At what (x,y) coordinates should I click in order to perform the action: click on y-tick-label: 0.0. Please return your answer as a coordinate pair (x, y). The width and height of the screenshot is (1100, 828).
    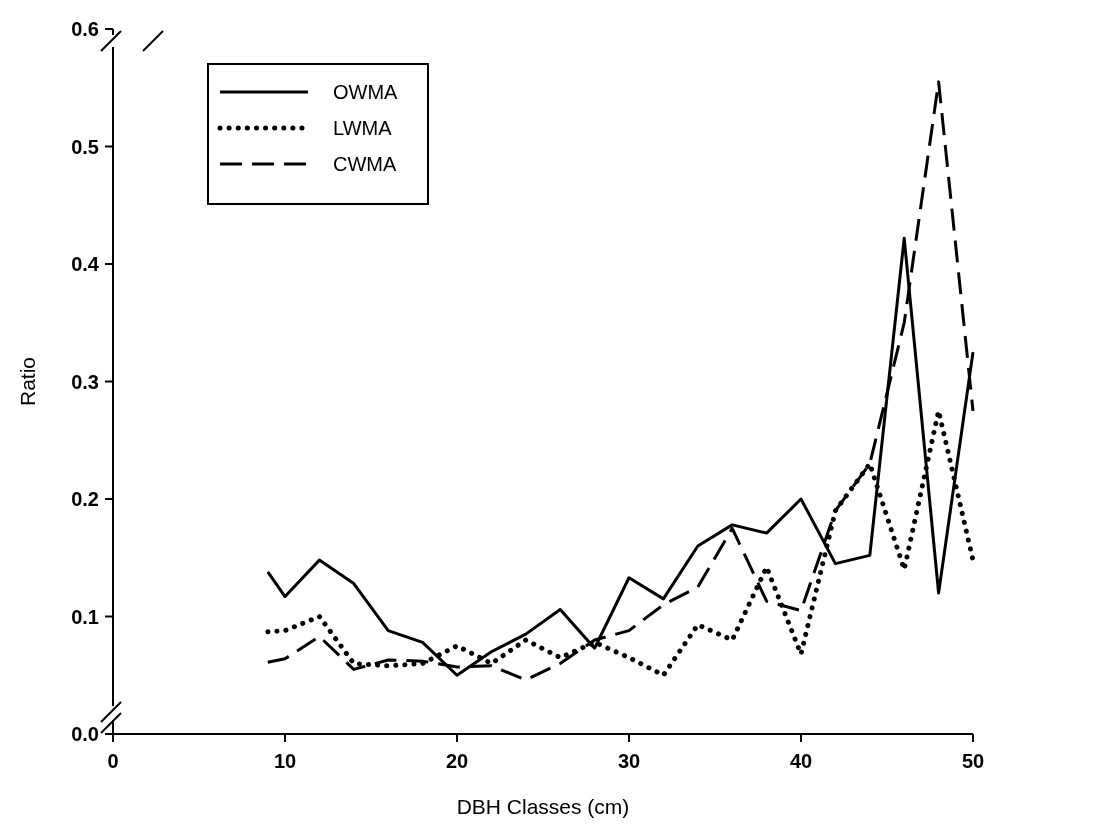
    Looking at the image, I should click on (85, 734).